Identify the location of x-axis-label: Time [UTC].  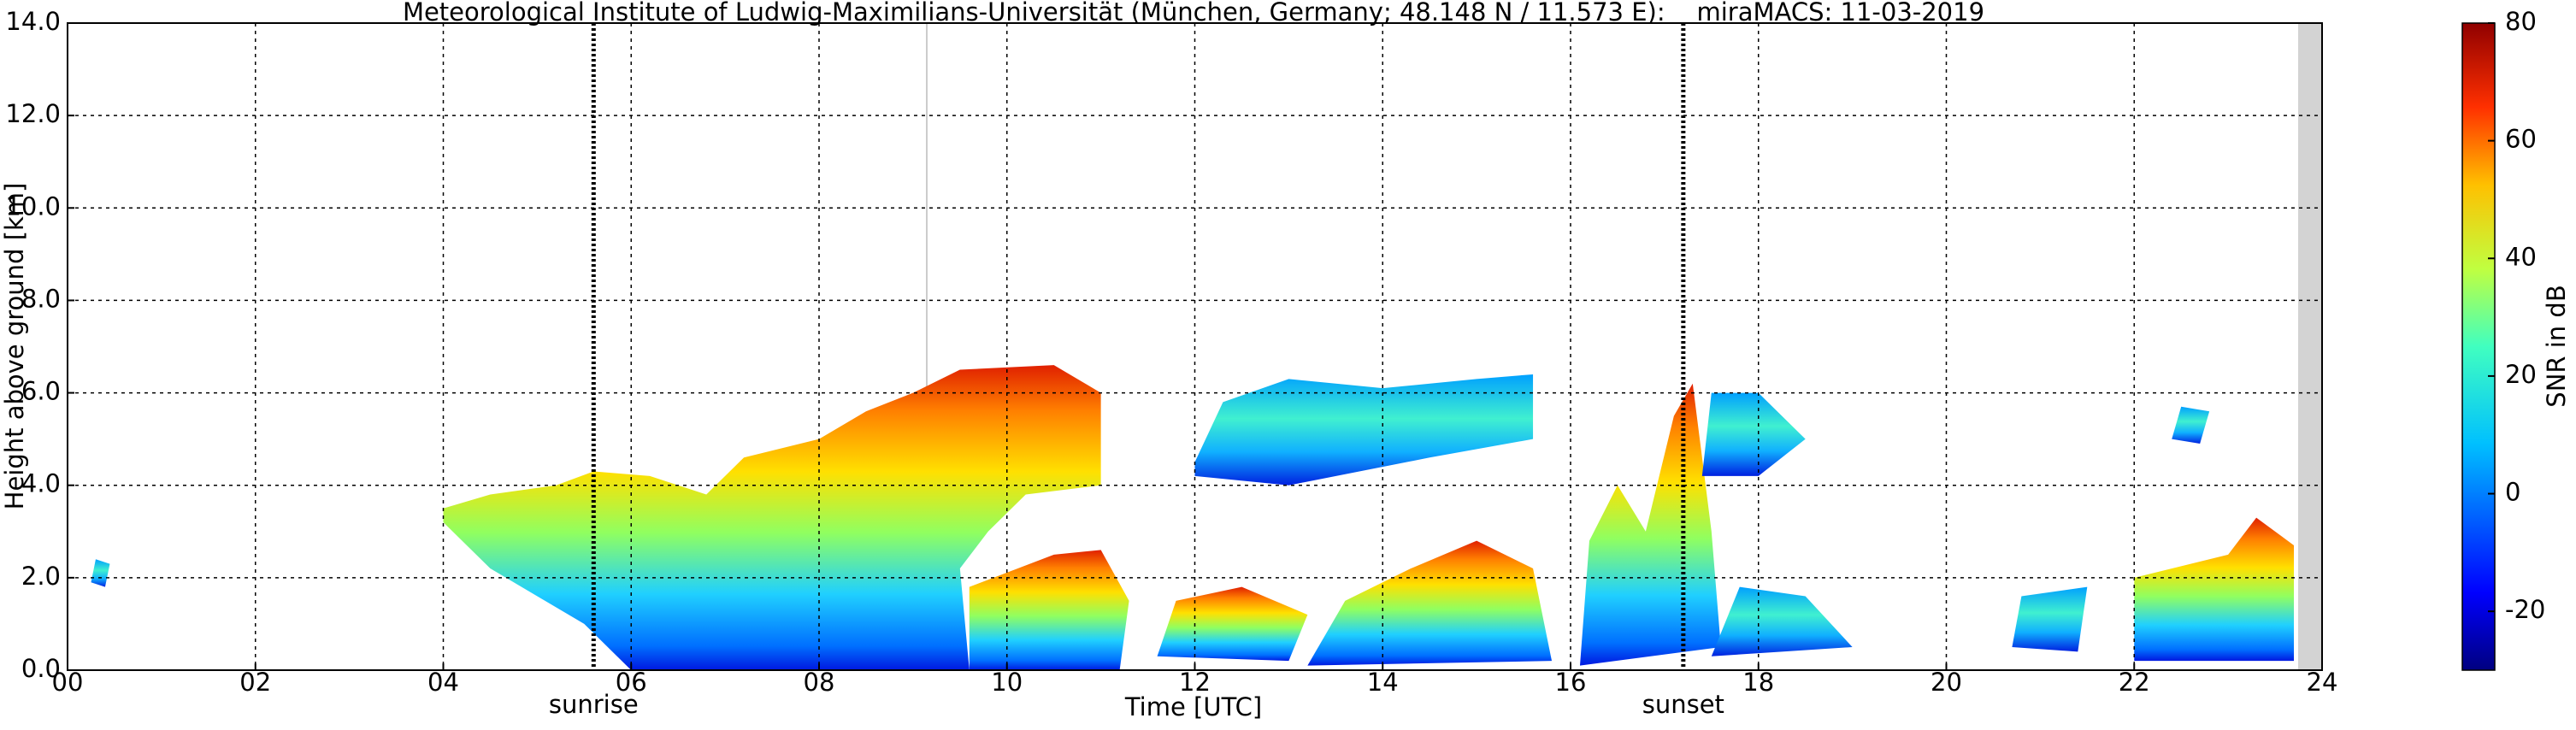
(1193, 706).